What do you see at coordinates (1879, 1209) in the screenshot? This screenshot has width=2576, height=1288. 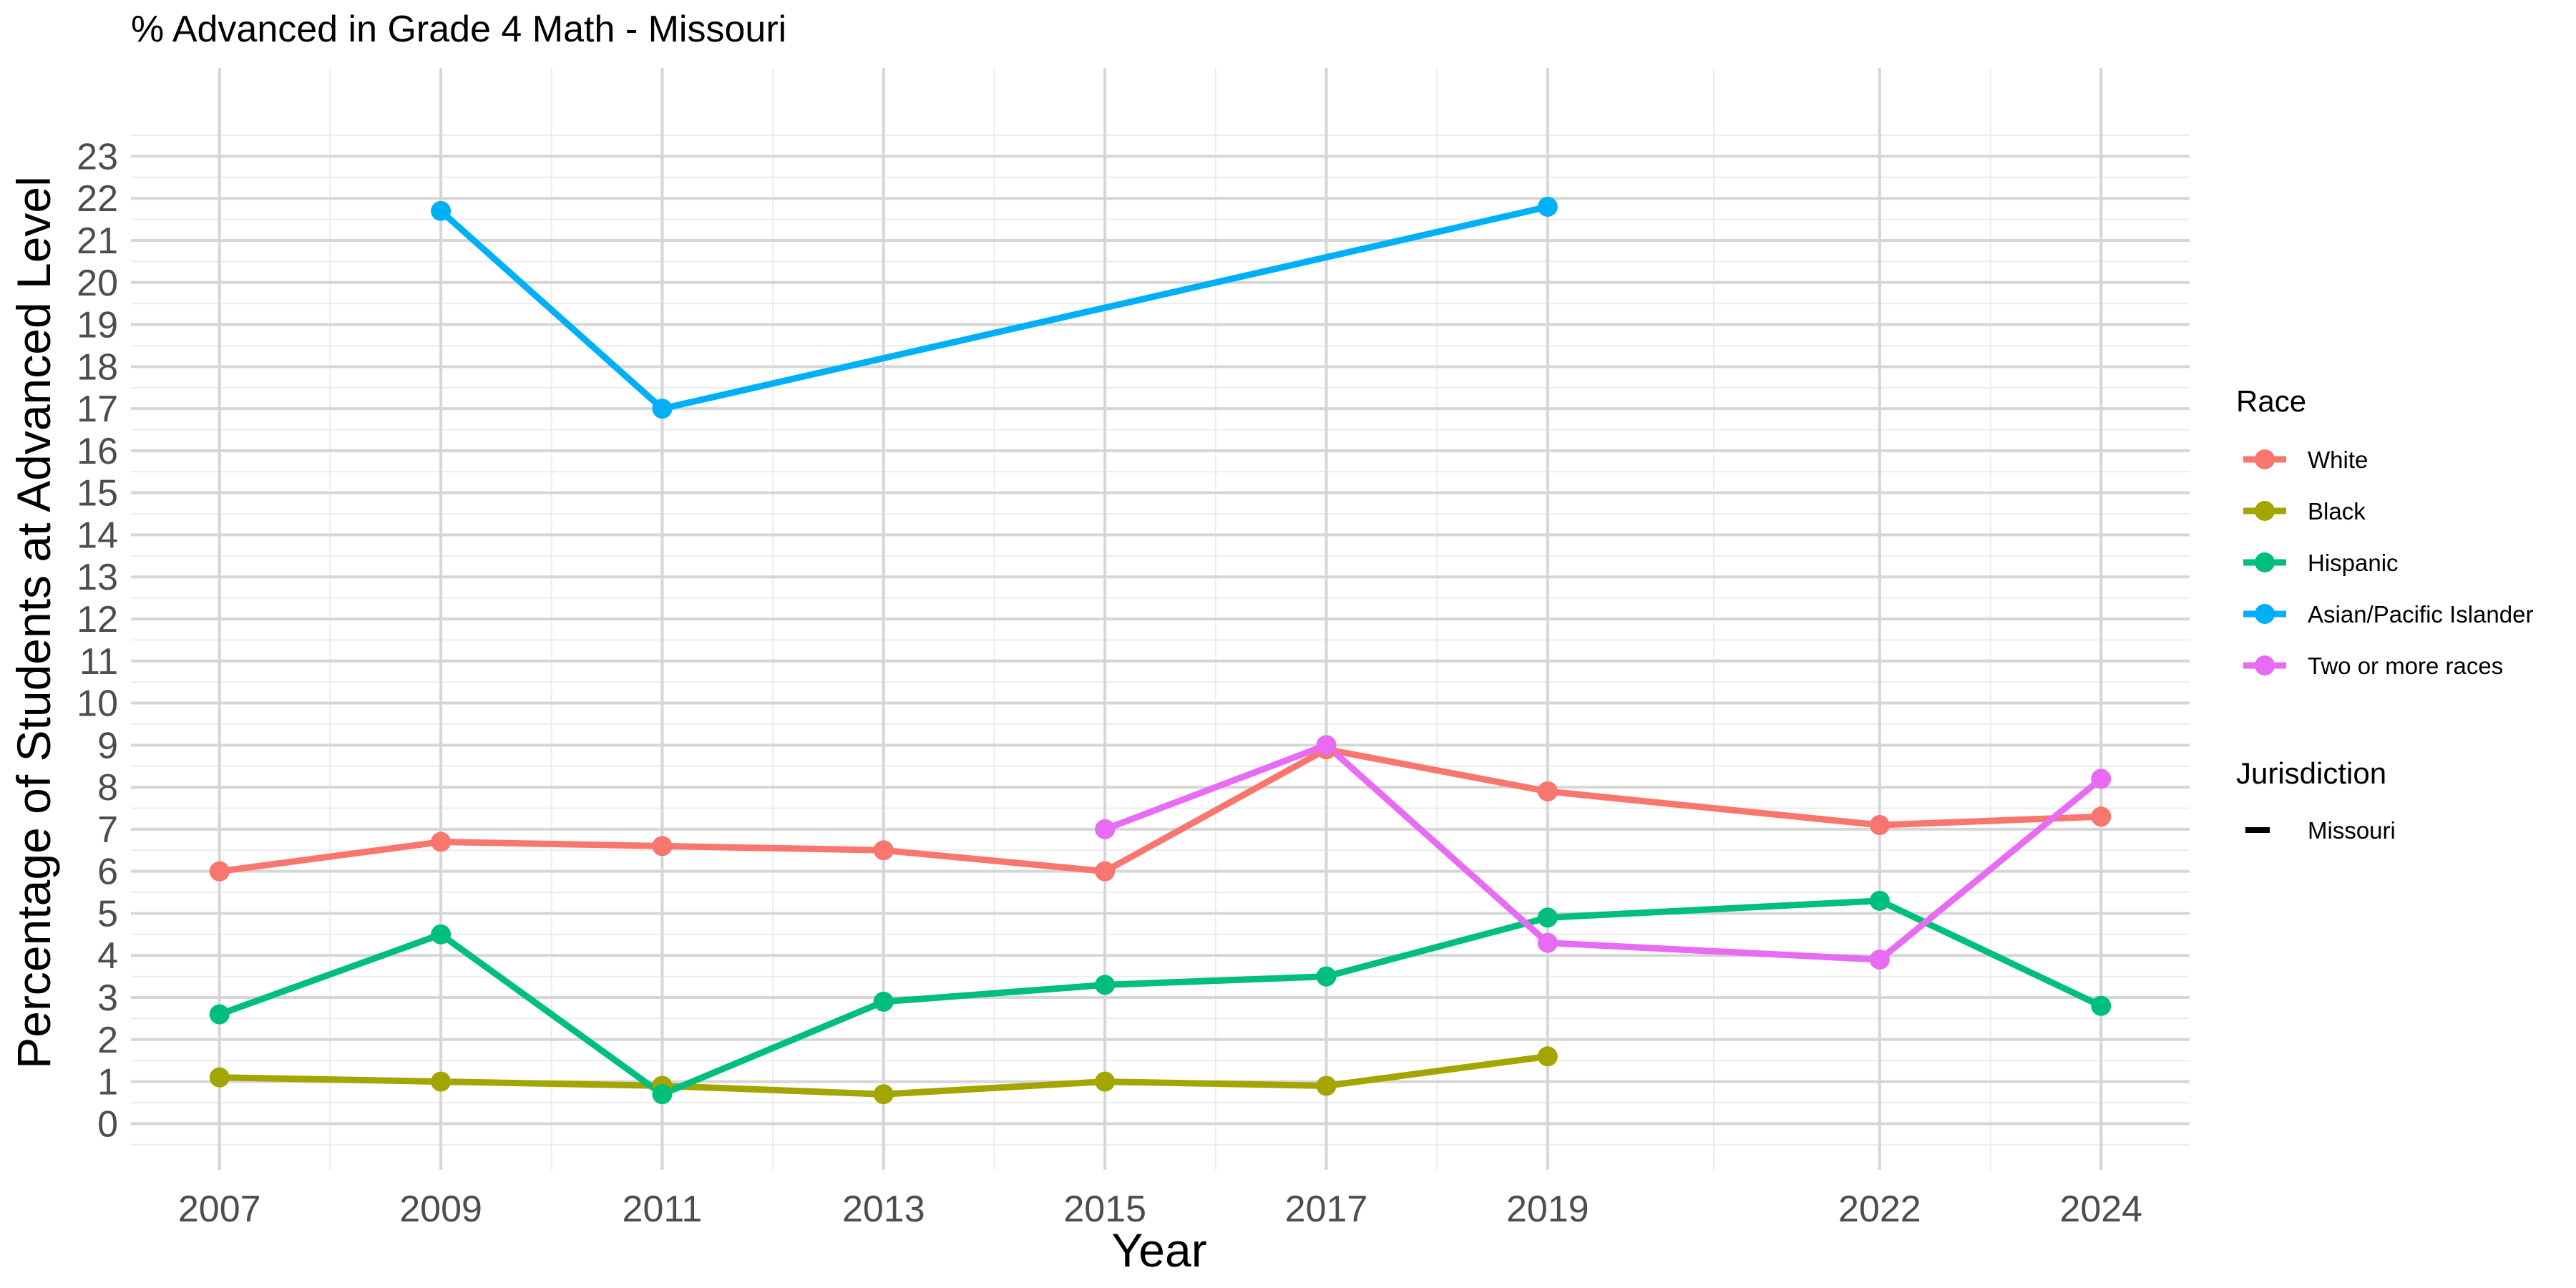 I see `x-tick-label: 2022` at bounding box center [1879, 1209].